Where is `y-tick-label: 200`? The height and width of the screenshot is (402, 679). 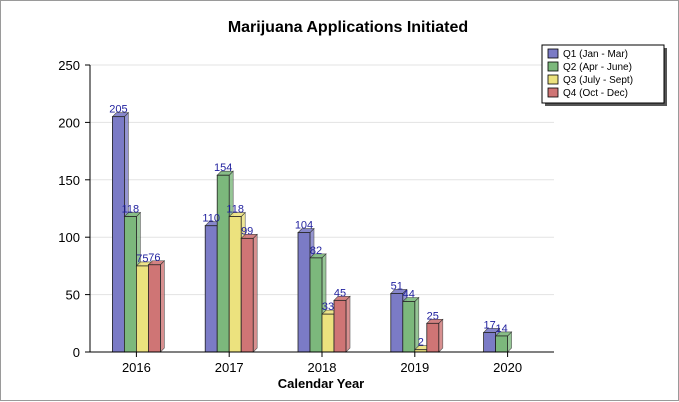
y-tick-label: 200 is located at coordinates (69, 122).